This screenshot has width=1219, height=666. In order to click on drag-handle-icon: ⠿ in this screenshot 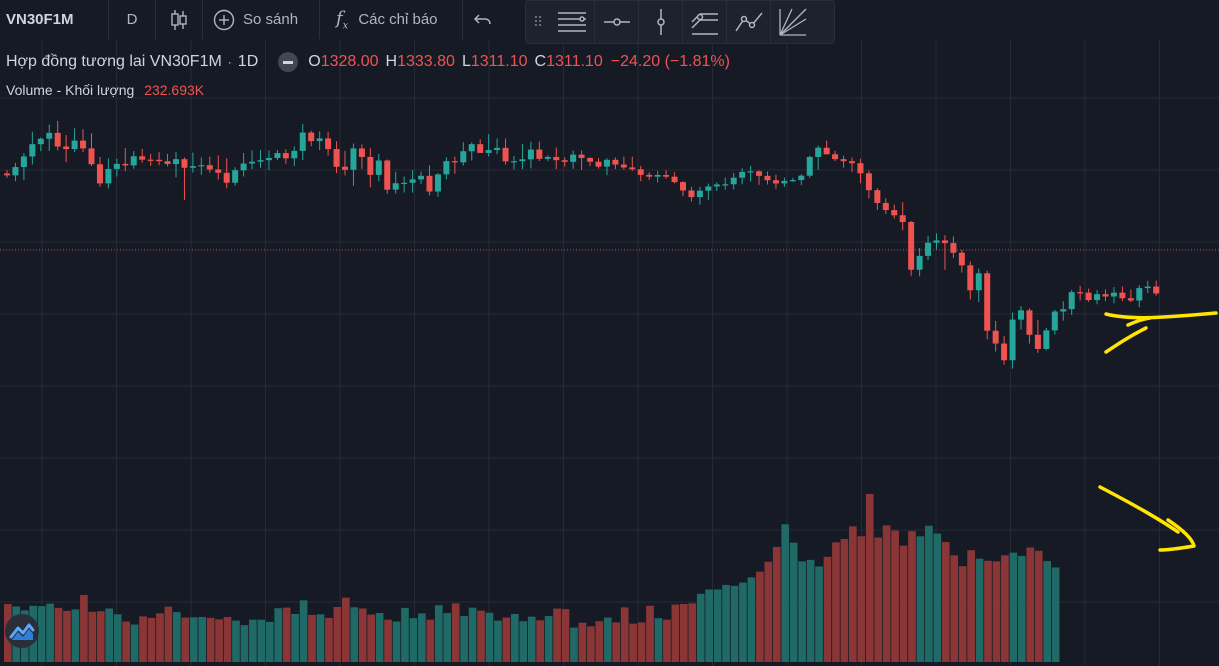, I will do `click(538, 21)`.